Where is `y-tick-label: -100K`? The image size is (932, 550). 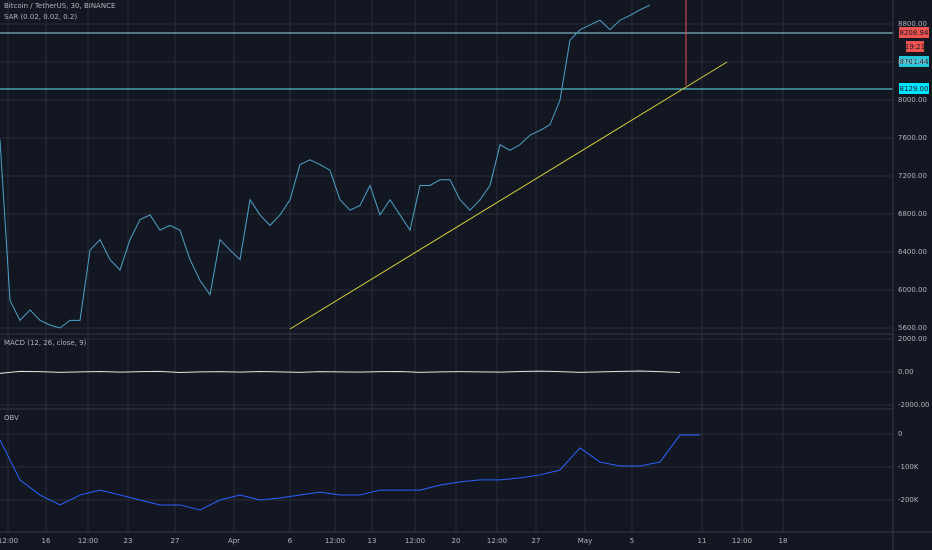 y-tick-label: -100K is located at coordinates (908, 467).